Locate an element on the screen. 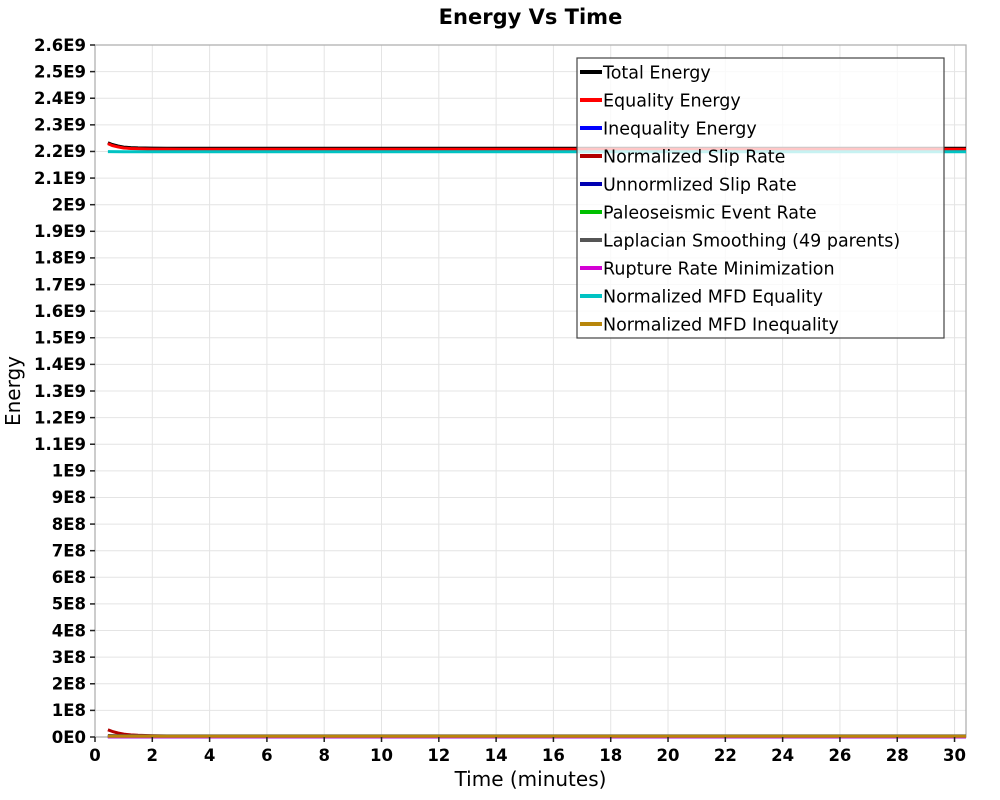  x-tick-label: 8 is located at coordinates (323, 755).